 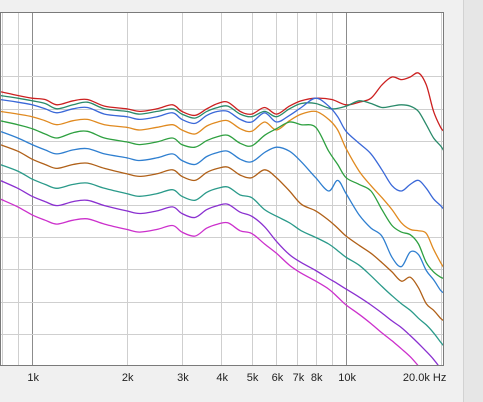 What do you see at coordinates (473, 201) in the screenshot?
I see `side-panel` at bounding box center [473, 201].